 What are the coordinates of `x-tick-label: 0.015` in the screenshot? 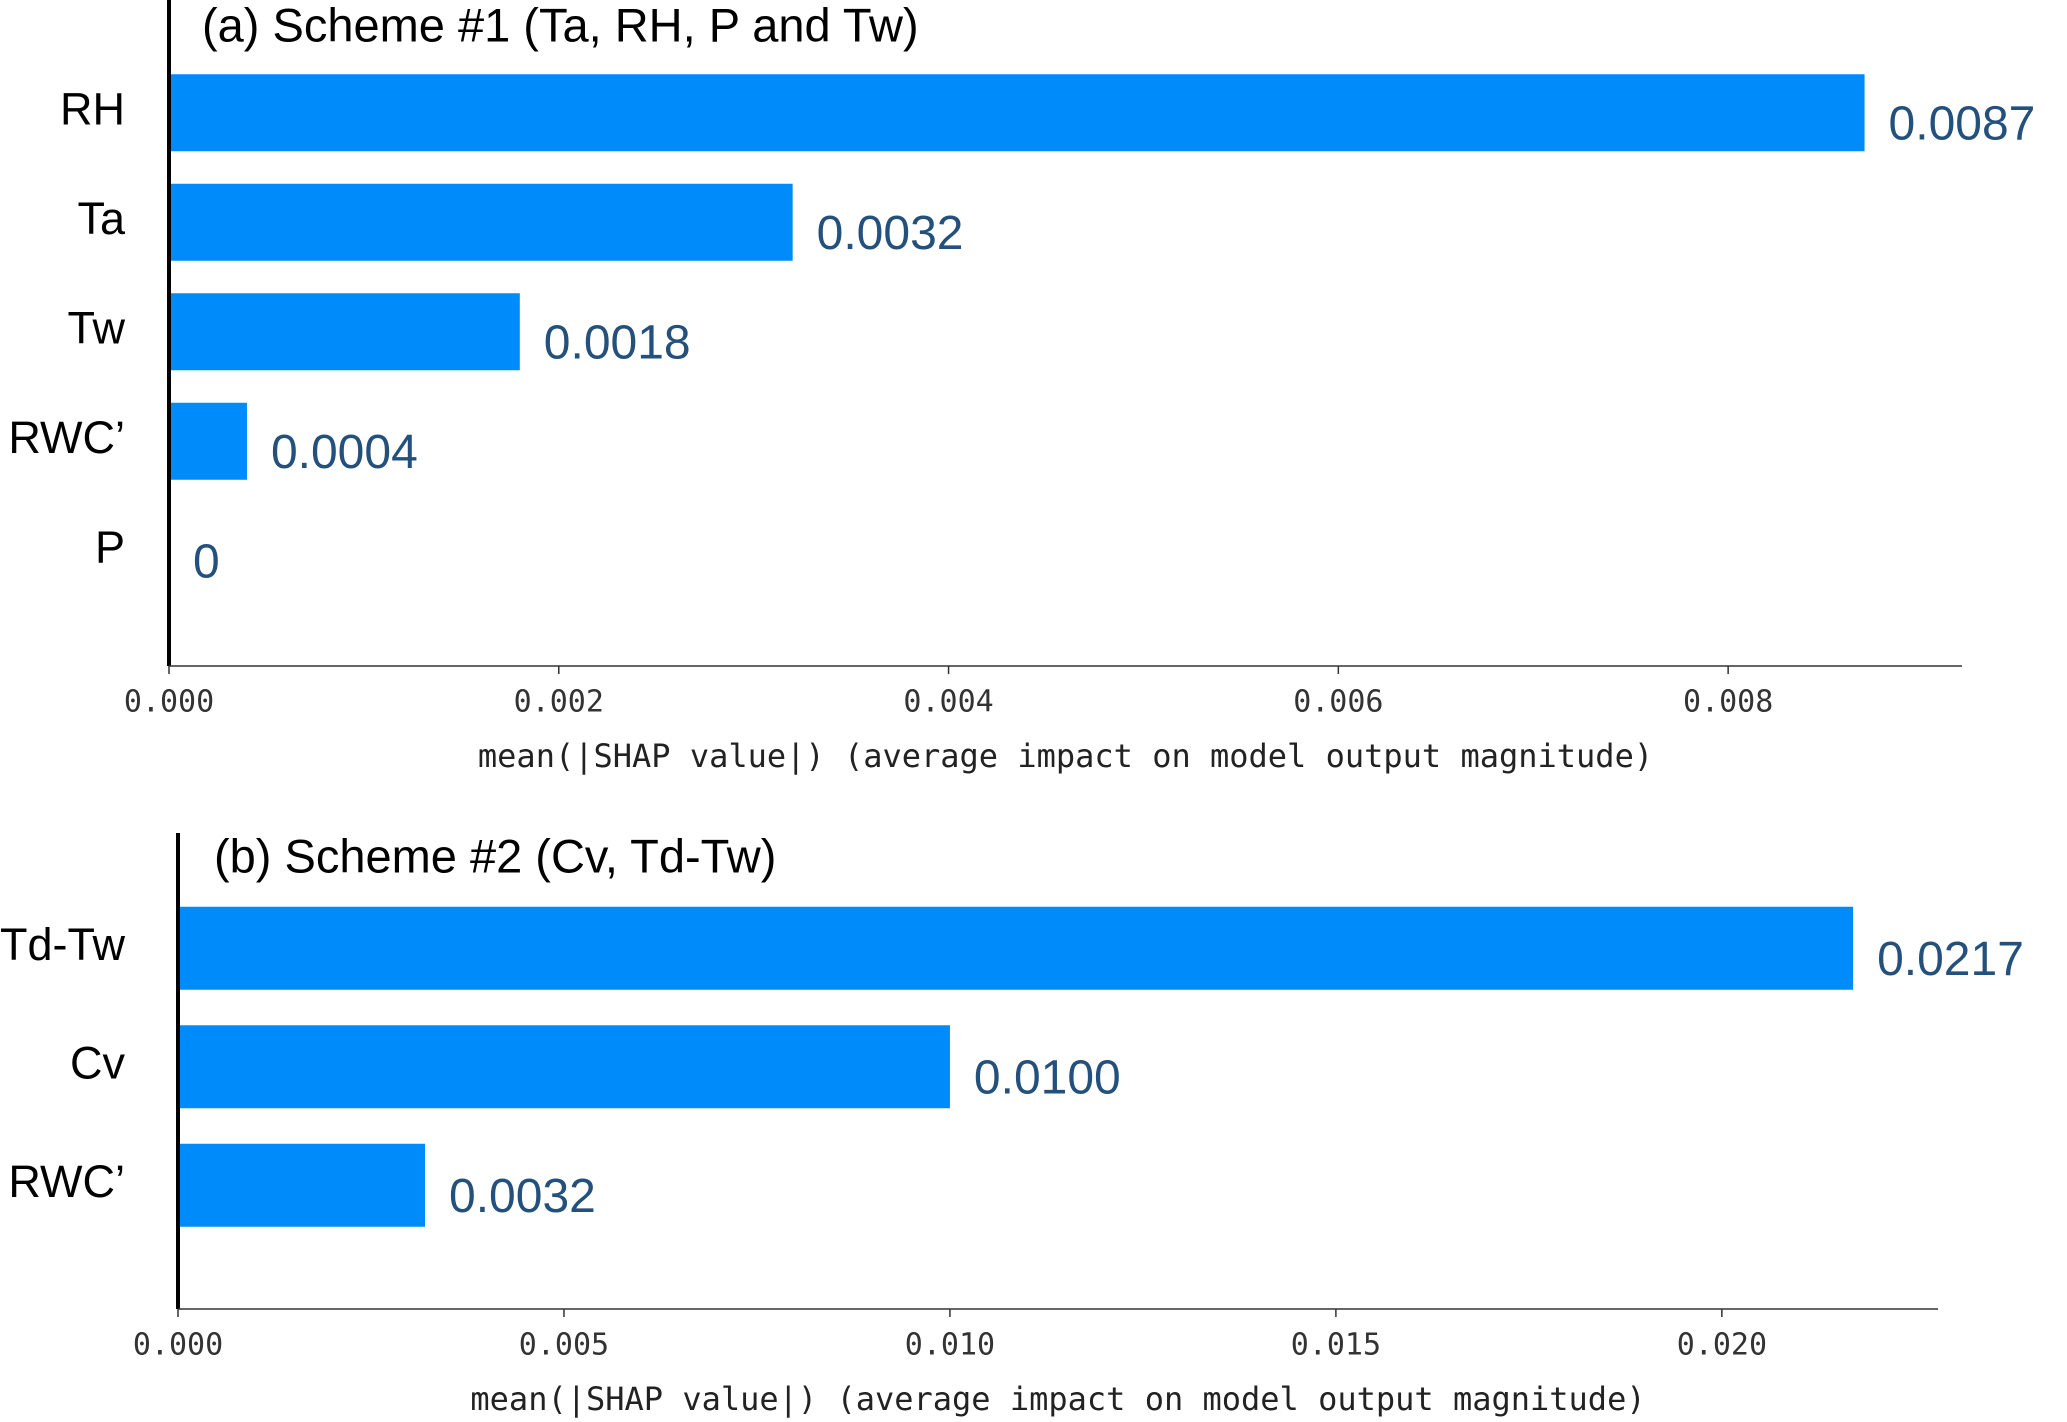 It's located at (1336, 1345).